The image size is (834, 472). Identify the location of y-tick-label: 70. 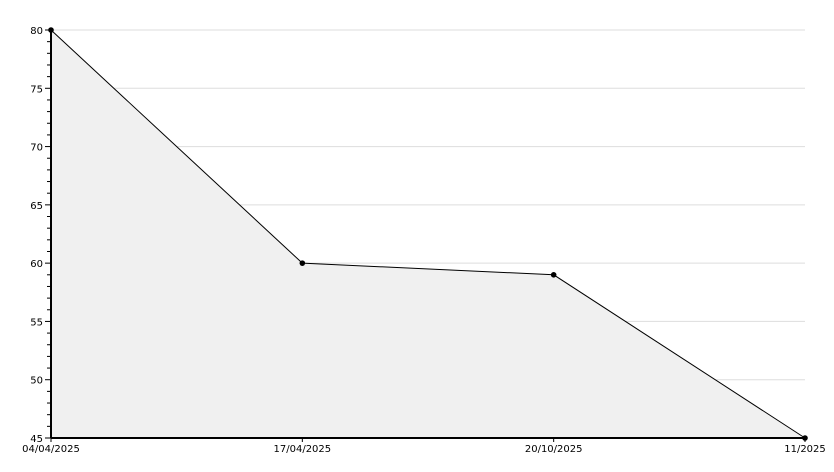
(36, 148).